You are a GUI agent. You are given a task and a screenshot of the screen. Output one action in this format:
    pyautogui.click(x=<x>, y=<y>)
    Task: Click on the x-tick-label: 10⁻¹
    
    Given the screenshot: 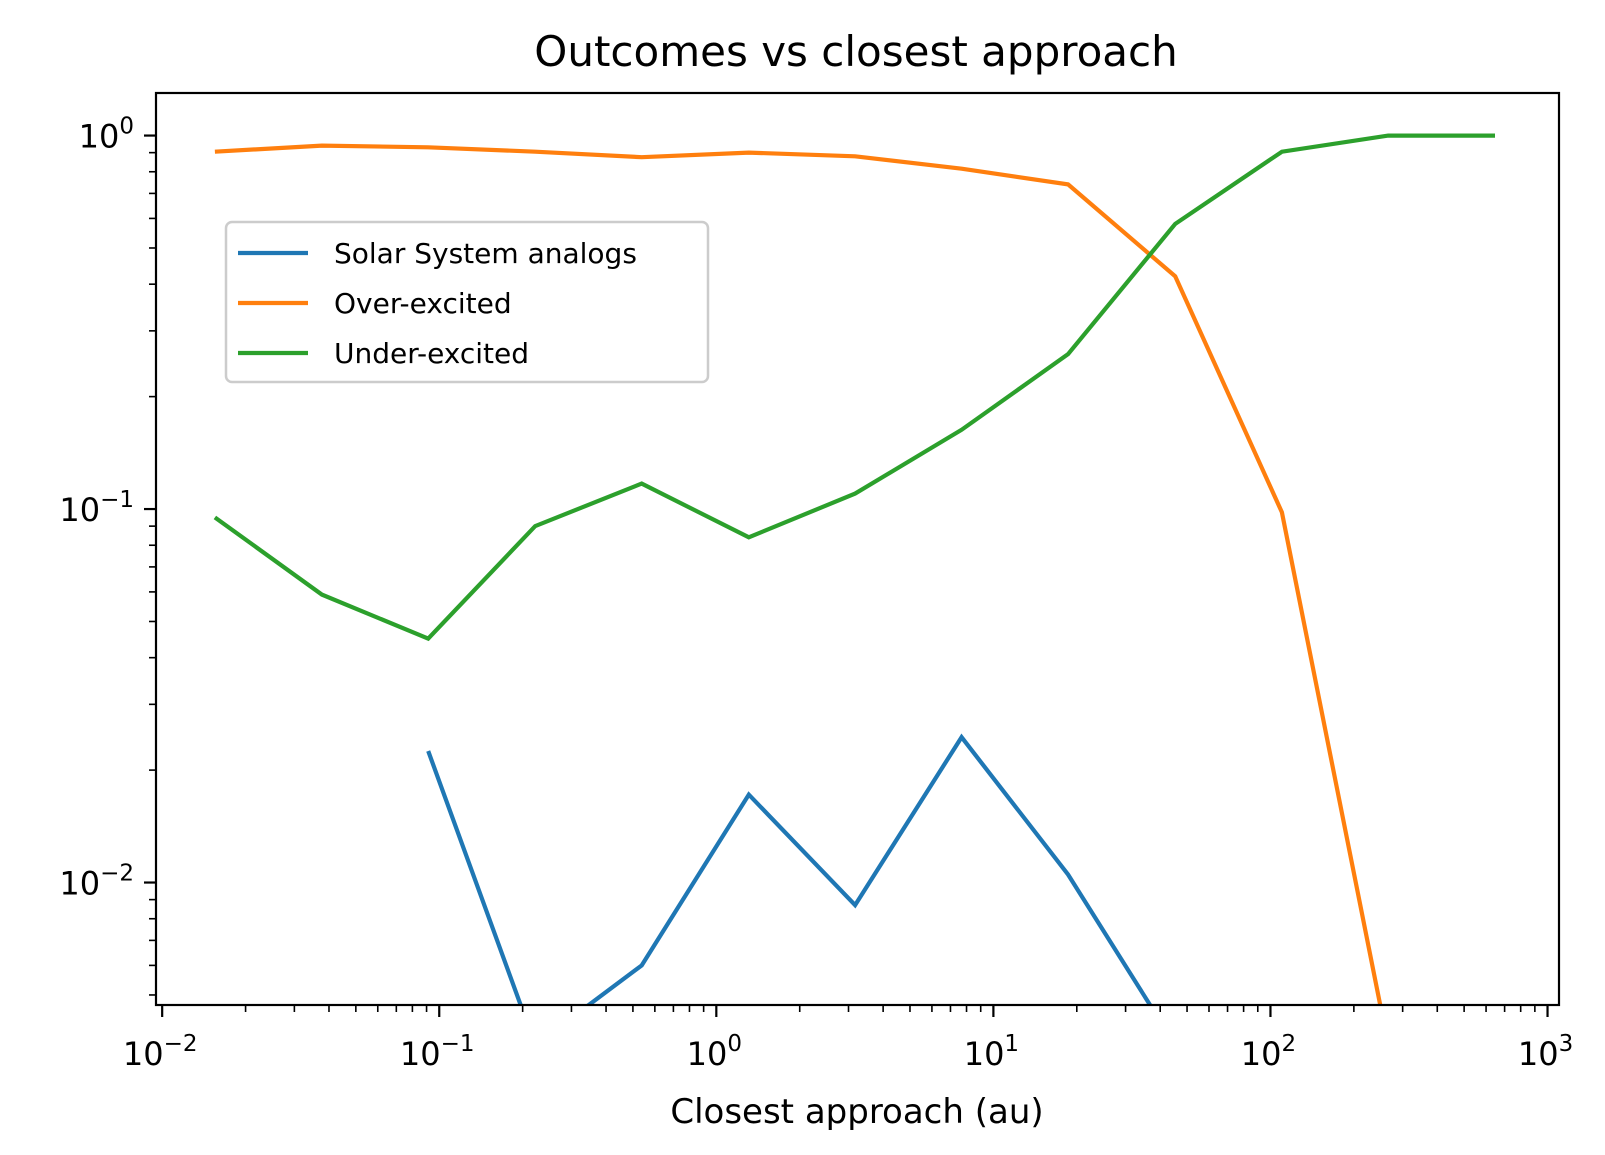 What is the action you would take?
    pyautogui.click(x=437, y=1052)
    